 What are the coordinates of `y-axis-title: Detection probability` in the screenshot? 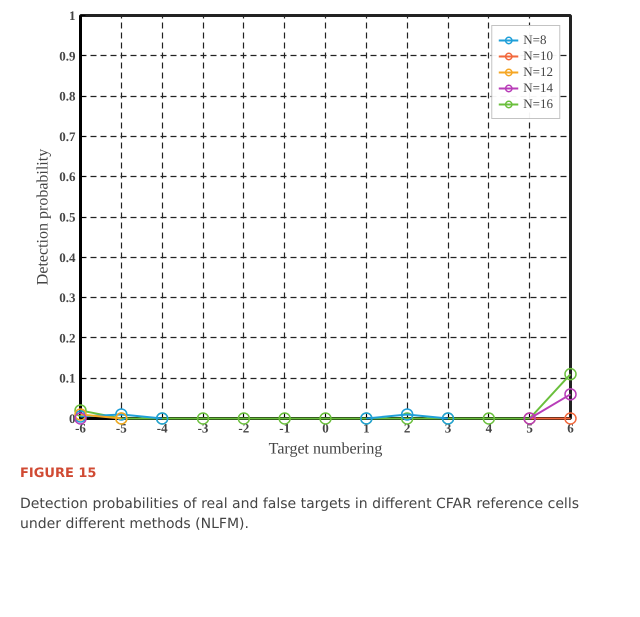 It's located at (43, 217).